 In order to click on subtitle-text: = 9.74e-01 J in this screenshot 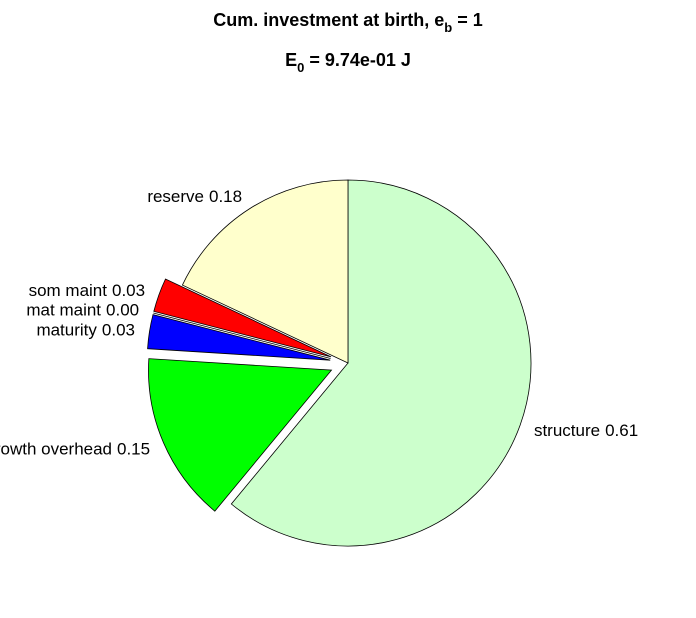, I will do `click(357, 60)`.